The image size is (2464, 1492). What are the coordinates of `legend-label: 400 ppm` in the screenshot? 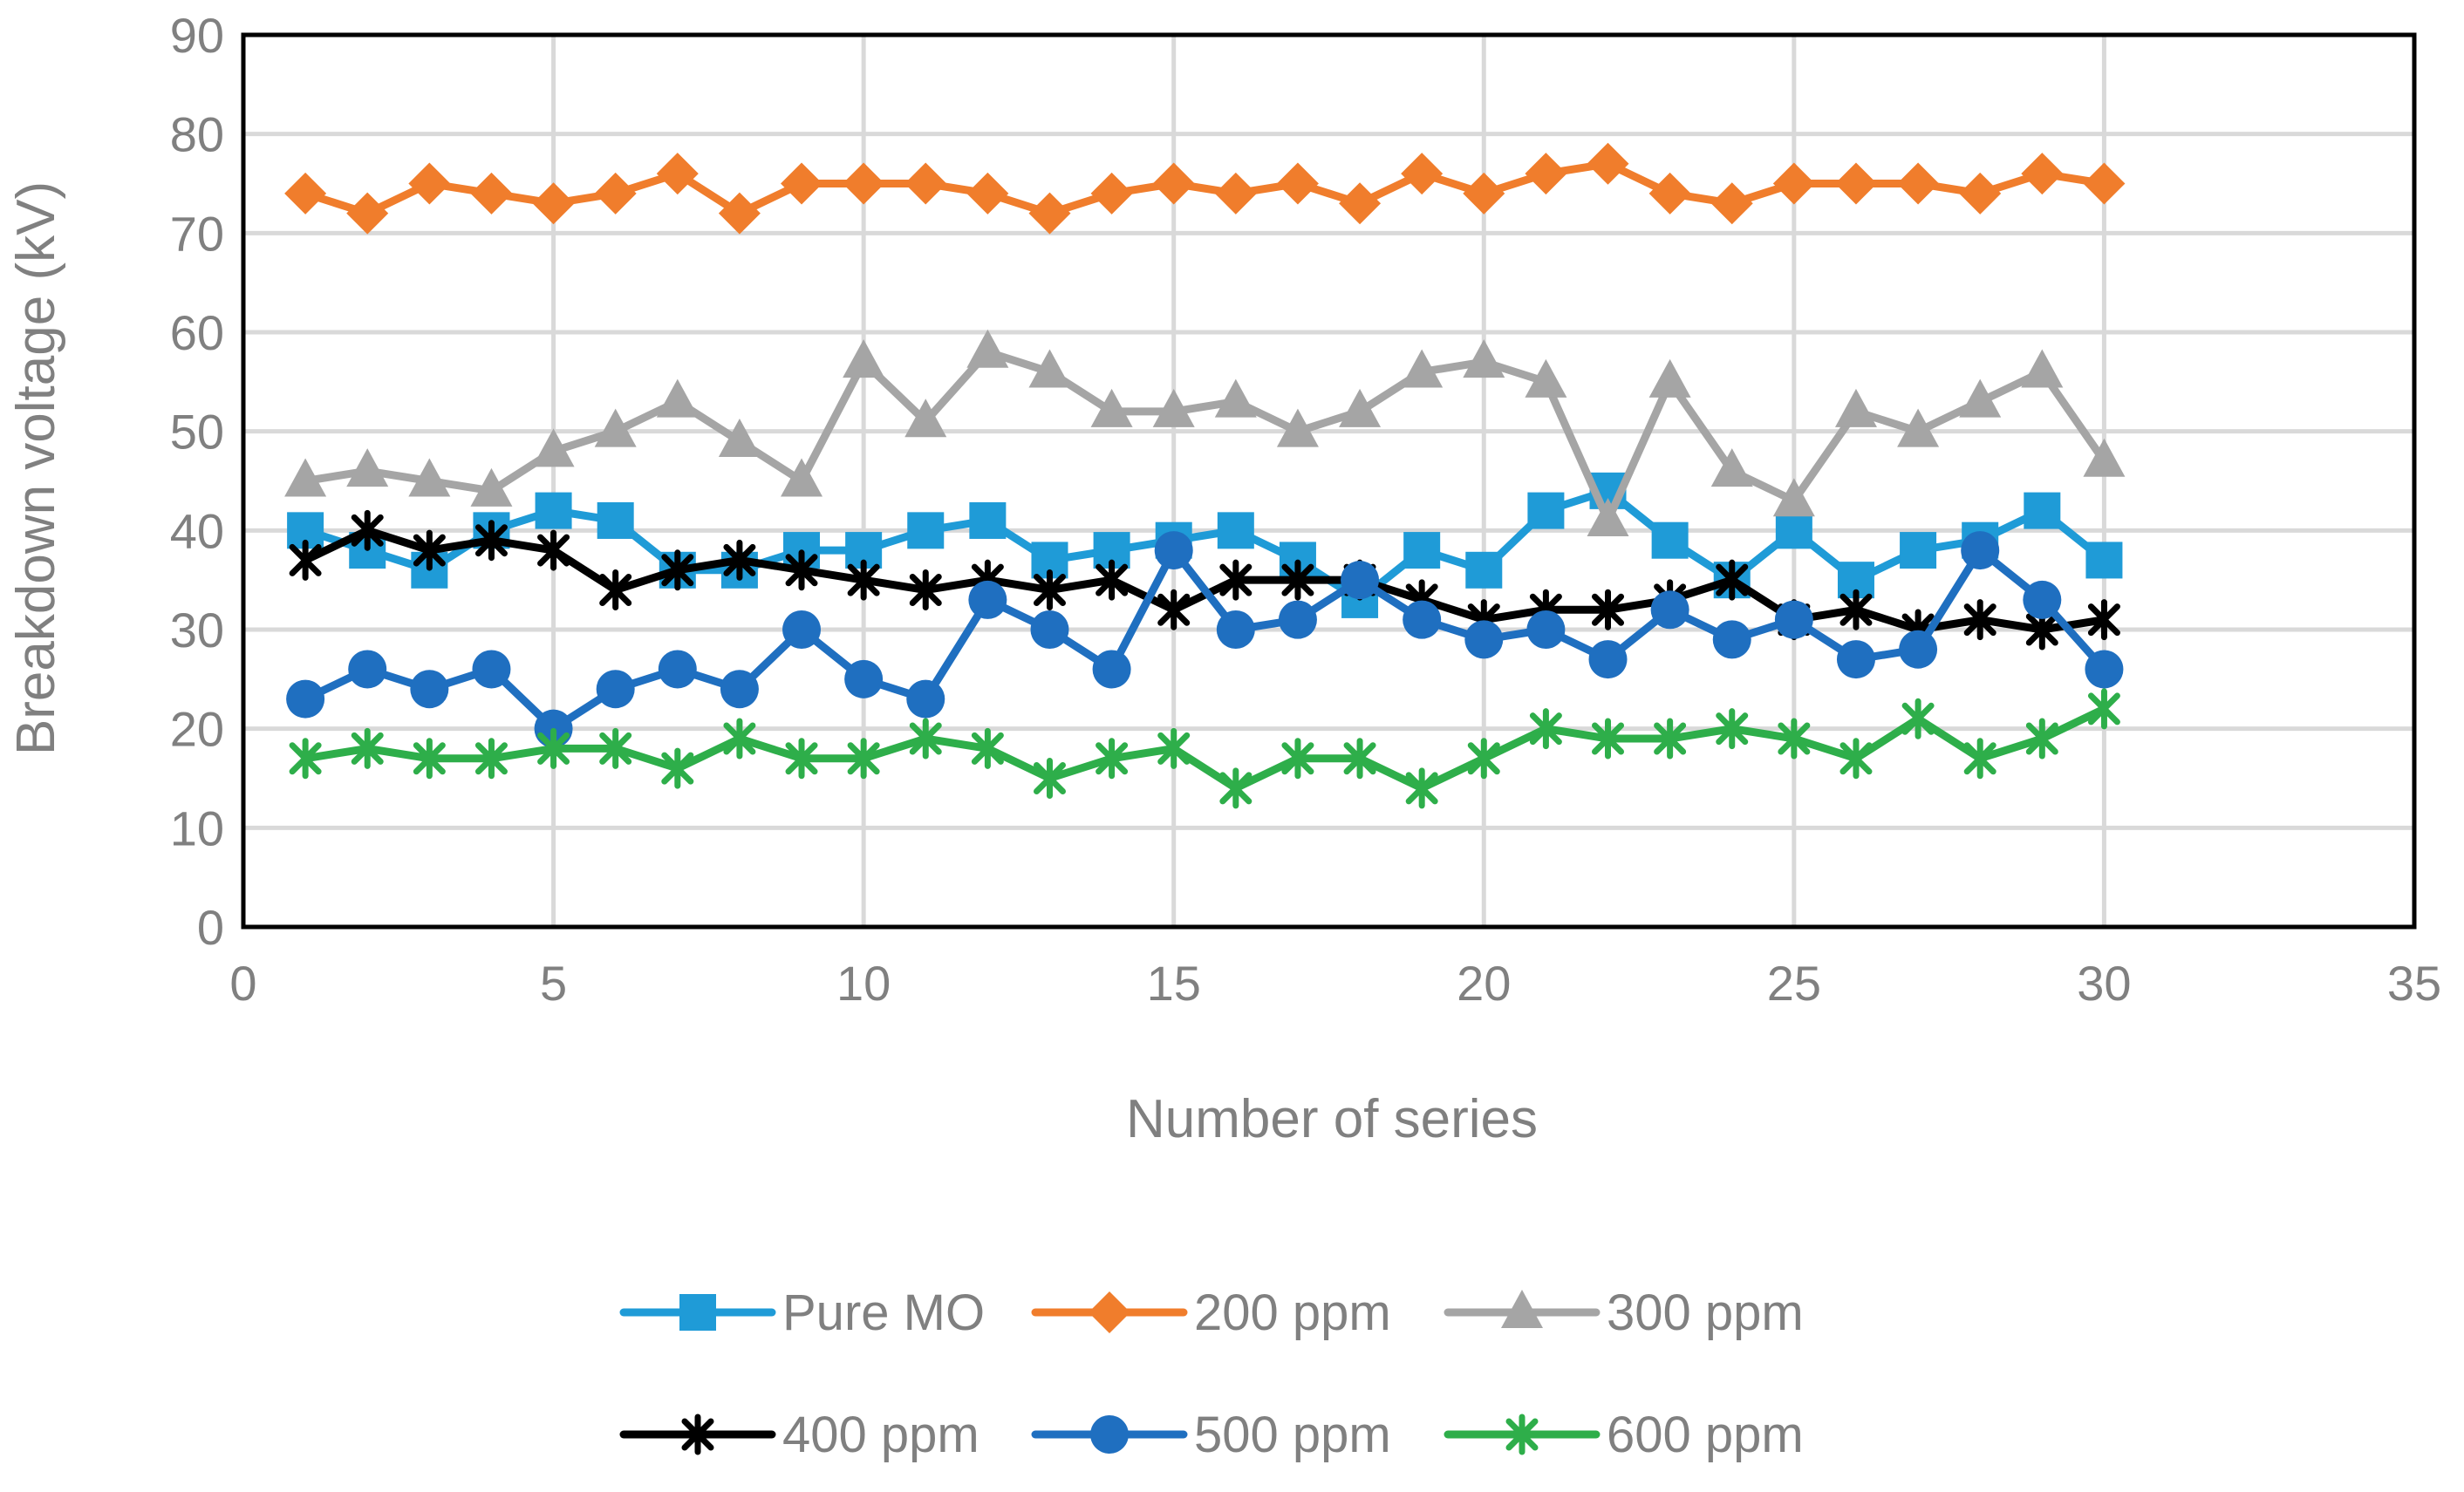 It's located at (880, 1435).